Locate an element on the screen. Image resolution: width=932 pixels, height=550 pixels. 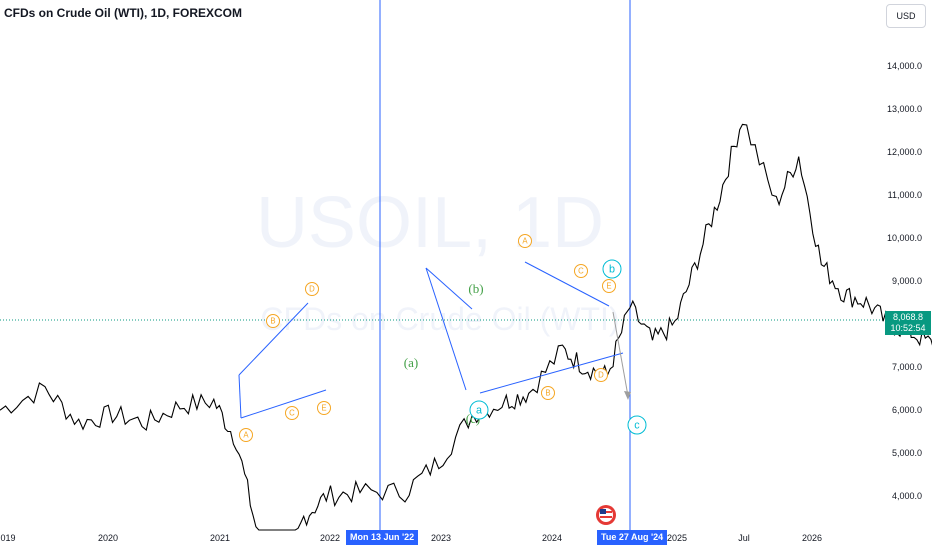
currency-button: USD is located at coordinates (906, 16).